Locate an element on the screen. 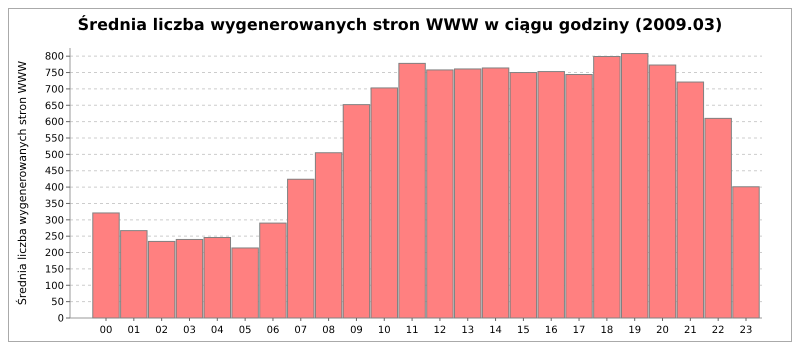  x-tick-label: 21 is located at coordinates (690, 330).